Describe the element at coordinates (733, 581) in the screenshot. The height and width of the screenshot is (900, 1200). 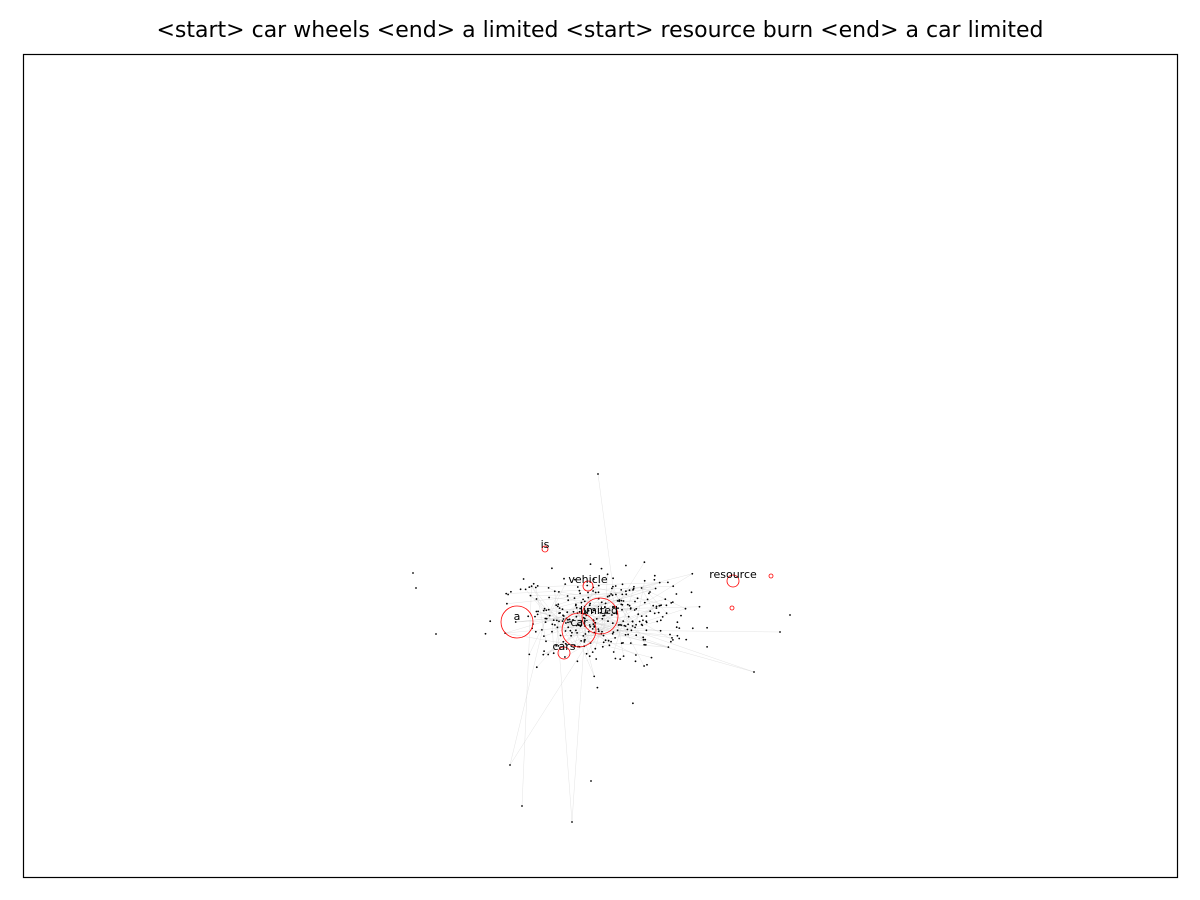
I see `node-resource` at that location.